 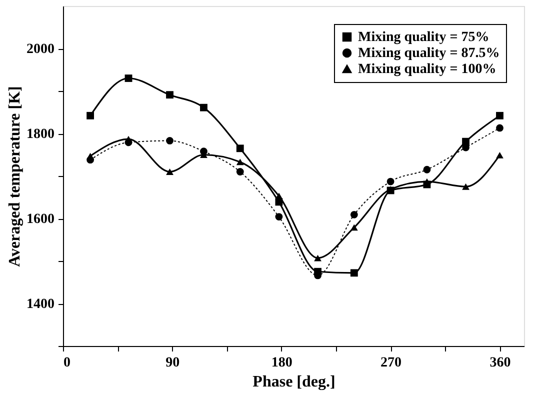 I want to click on y-tick-label: 1800, so click(x=40, y=134).